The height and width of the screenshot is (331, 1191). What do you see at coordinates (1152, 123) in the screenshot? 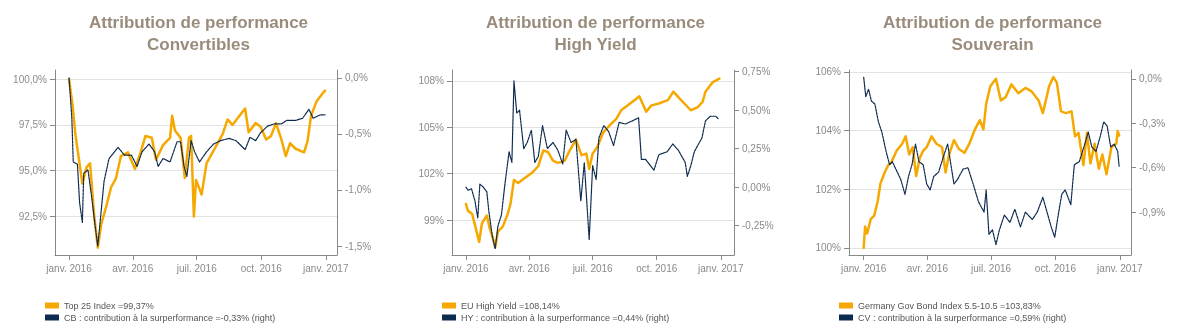
I see `y2-tick-label: -0,3%` at bounding box center [1152, 123].